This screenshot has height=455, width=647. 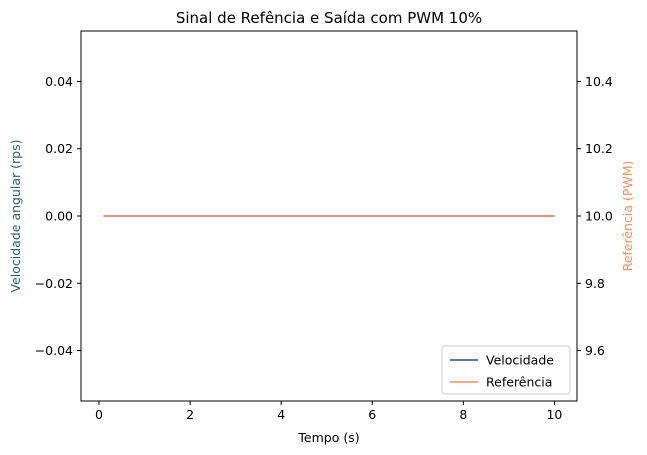 What do you see at coordinates (463, 414) in the screenshot?
I see `x-tick-label: 8` at bounding box center [463, 414].